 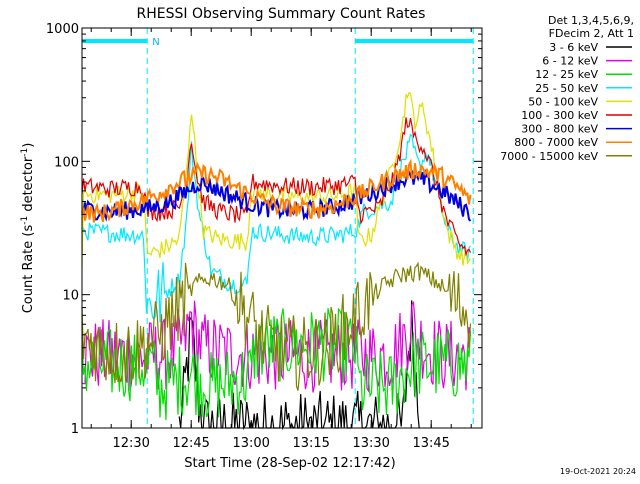 I want to click on y-axis-label-prefix: Count Rate (s, so click(x=28, y=269).